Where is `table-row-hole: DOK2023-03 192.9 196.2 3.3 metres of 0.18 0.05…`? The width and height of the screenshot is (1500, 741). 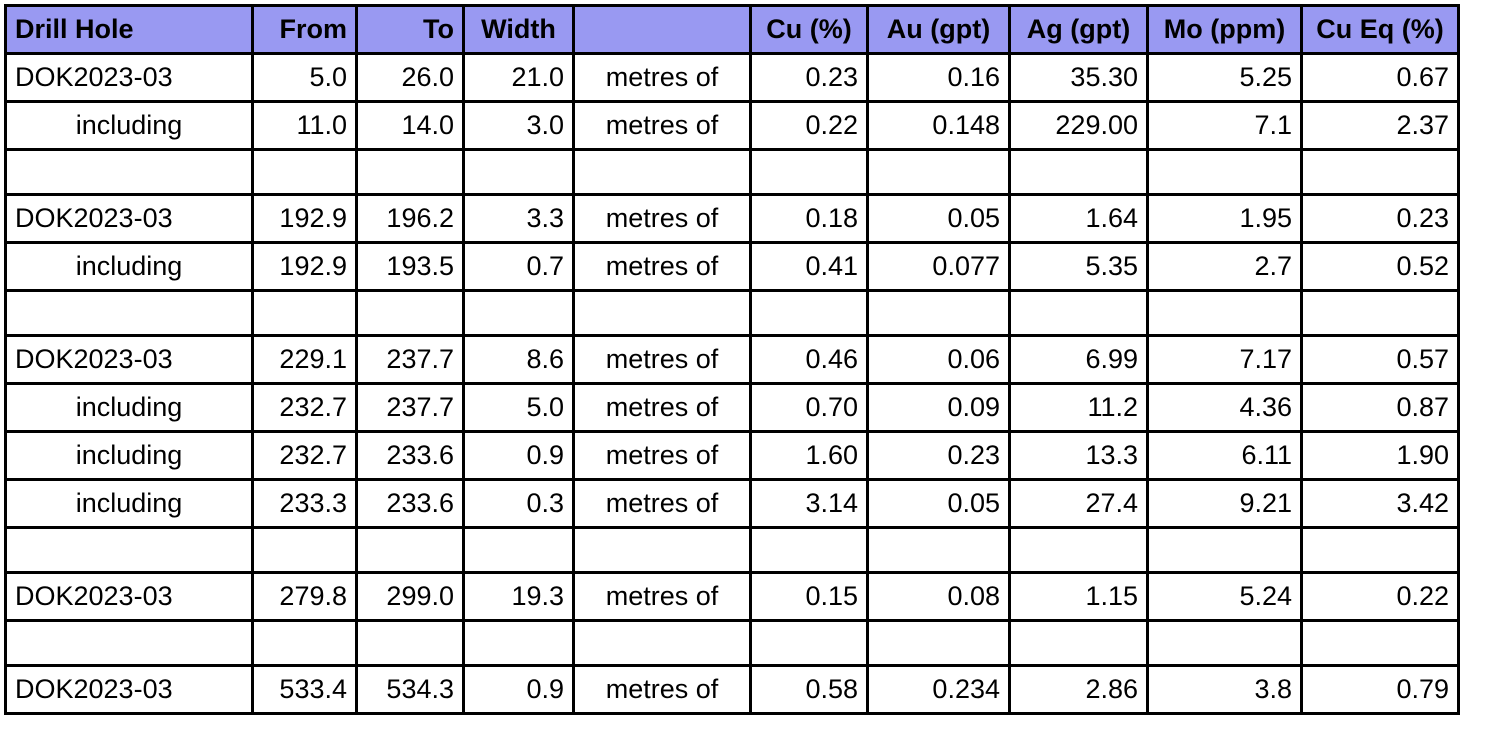
table-row-hole: DOK2023-03 192.9 196.2 3.3 metres of 0.18 0.05… is located at coordinates (732, 218).